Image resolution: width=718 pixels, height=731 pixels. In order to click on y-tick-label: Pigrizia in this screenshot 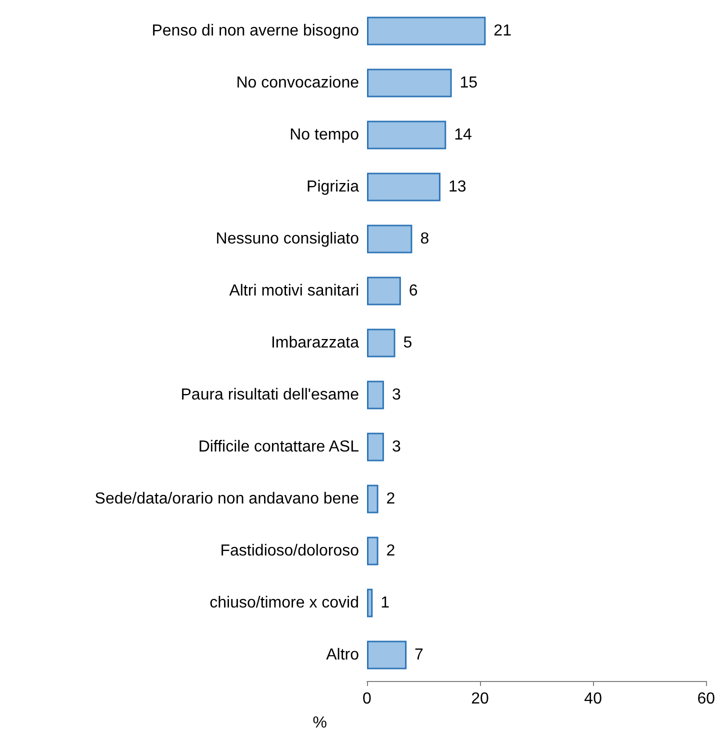, I will do `click(333, 187)`.